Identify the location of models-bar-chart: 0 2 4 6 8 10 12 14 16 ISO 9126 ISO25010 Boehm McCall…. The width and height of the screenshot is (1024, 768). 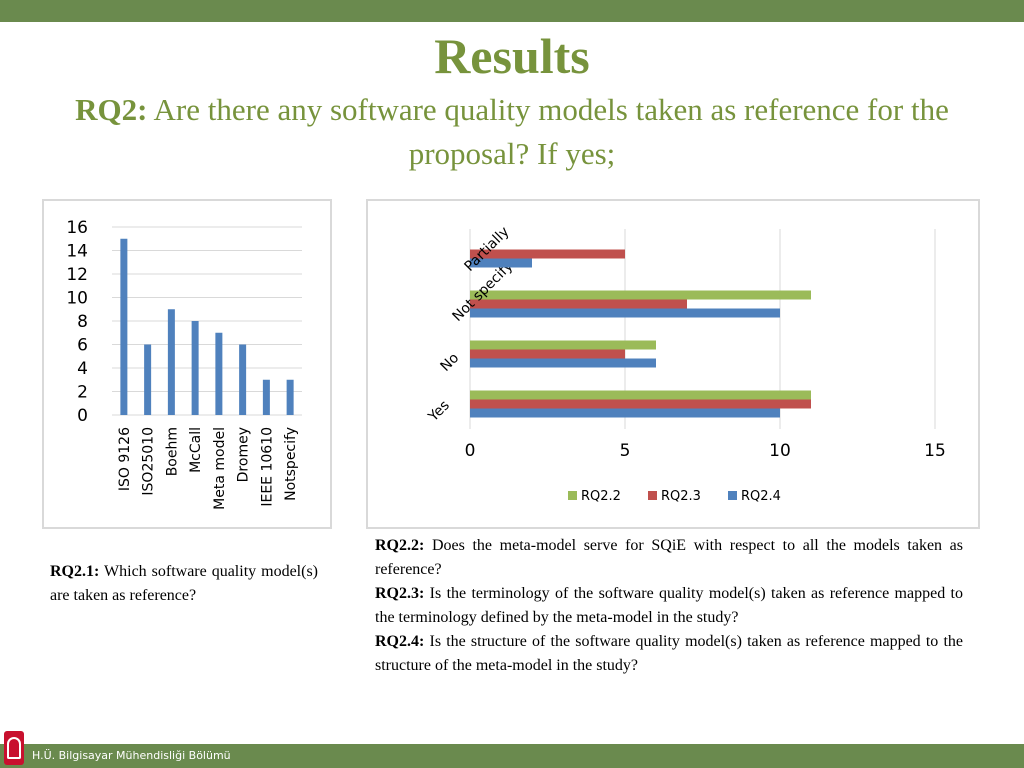
(184, 364).